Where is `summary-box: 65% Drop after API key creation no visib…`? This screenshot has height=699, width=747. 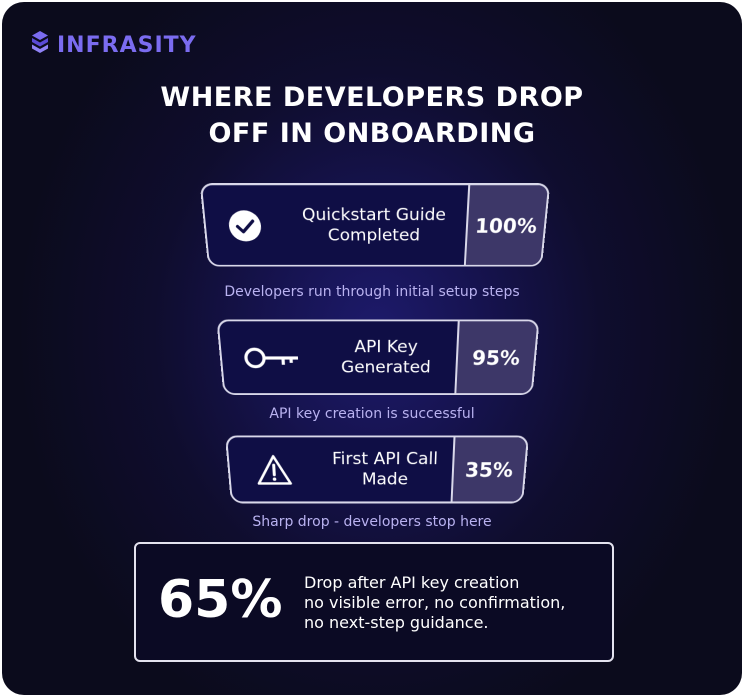
summary-box: 65% Drop after API key creation no visib… is located at coordinates (374, 602).